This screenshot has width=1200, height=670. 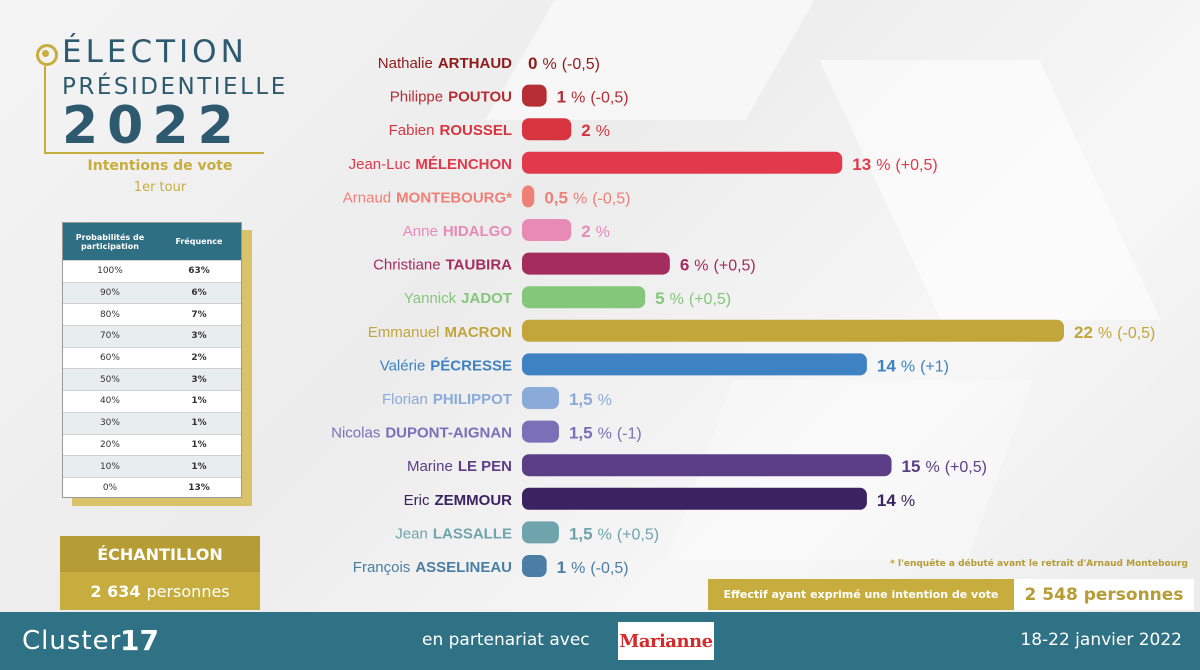 I want to click on candidate-first-name: Fabien, so click(x=412, y=130).